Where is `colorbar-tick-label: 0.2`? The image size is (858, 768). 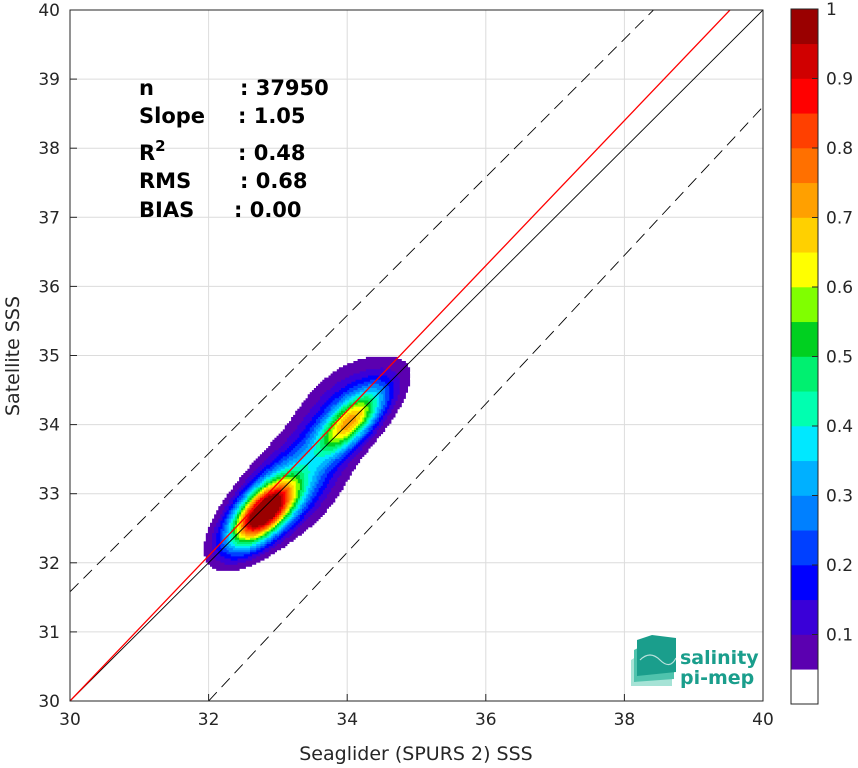 colorbar-tick-label: 0.2 is located at coordinates (839, 566).